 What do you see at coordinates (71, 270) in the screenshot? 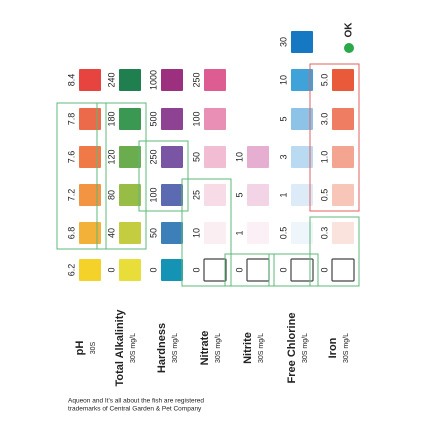
I see `swatch-label: 6.2` at bounding box center [71, 270].